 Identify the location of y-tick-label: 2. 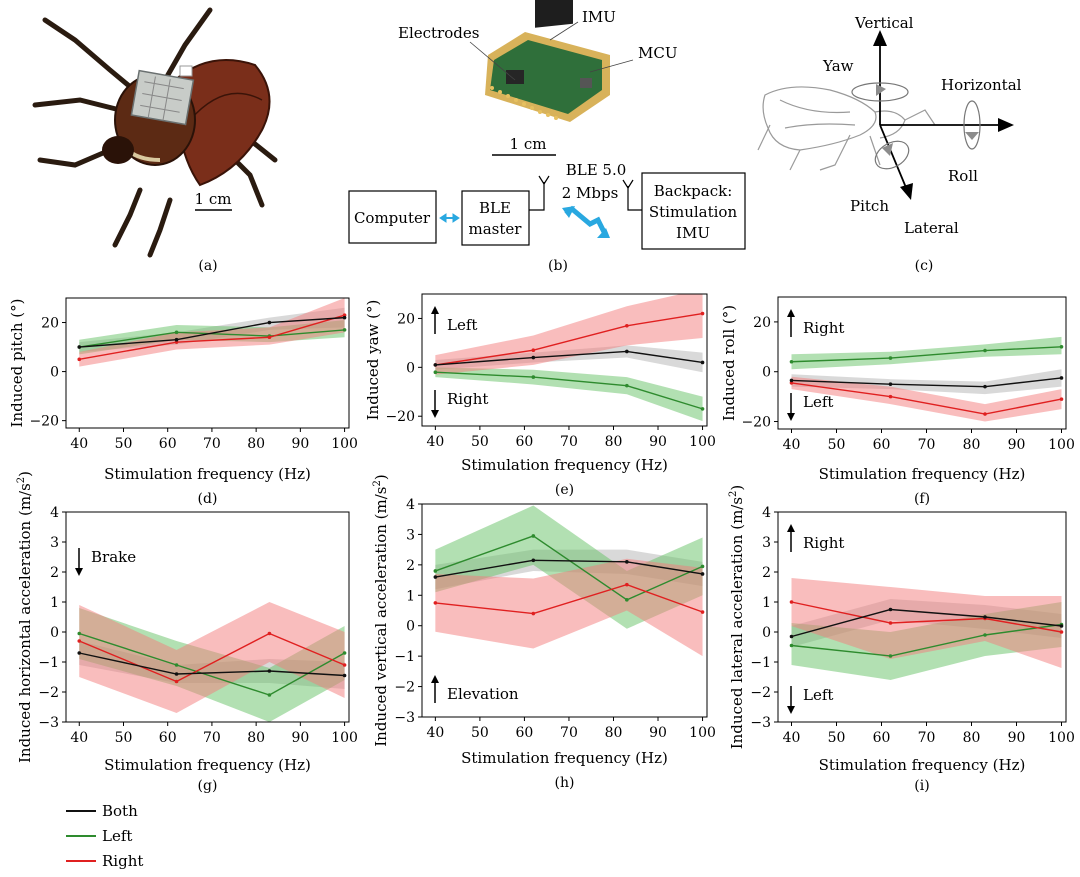
(54, 573).